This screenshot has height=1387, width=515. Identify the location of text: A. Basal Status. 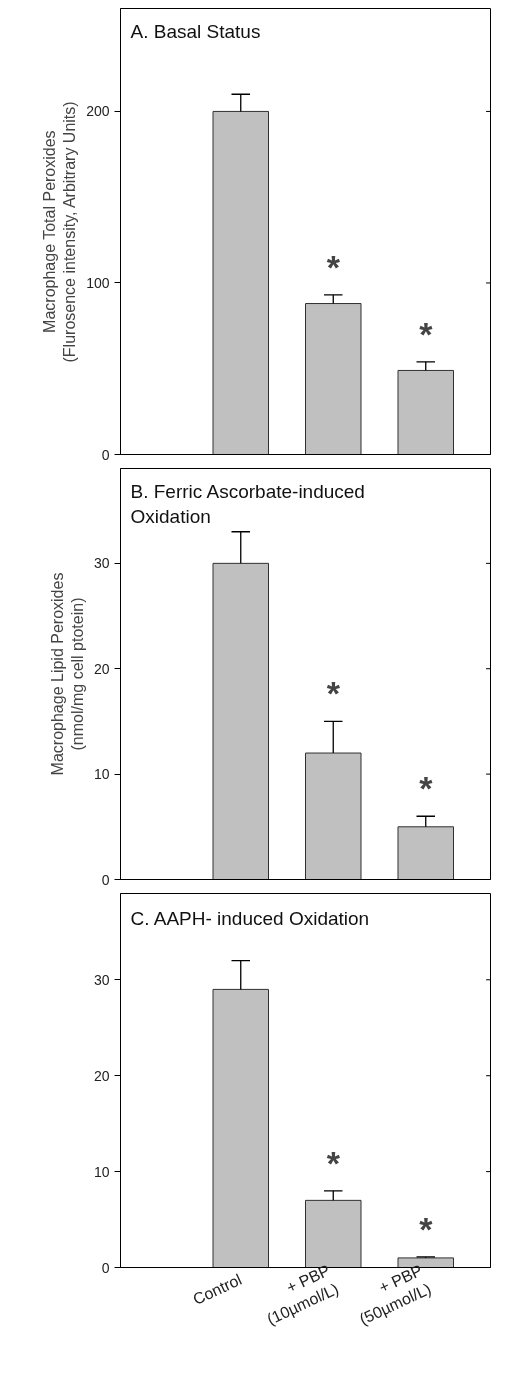
(195, 31).